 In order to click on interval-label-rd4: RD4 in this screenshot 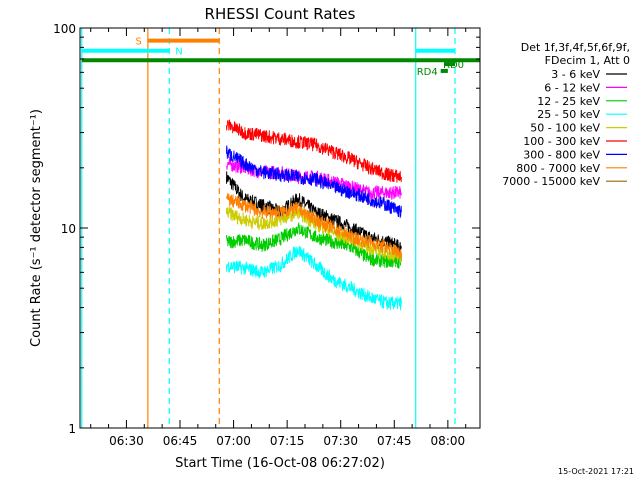, I will do `click(427, 72)`.